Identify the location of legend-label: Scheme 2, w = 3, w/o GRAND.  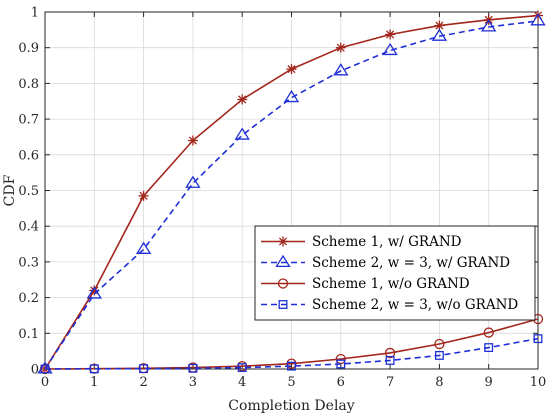
(415, 305).